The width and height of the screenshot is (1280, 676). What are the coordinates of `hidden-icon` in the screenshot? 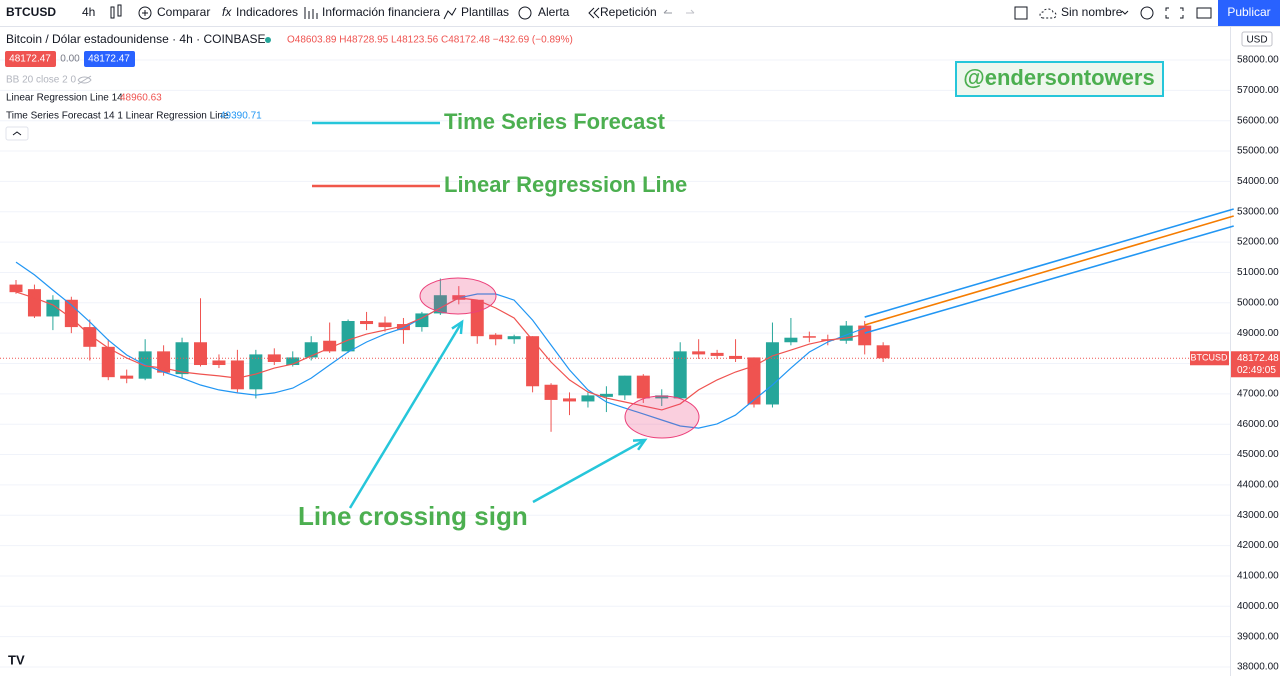 It's located at (84, 80).